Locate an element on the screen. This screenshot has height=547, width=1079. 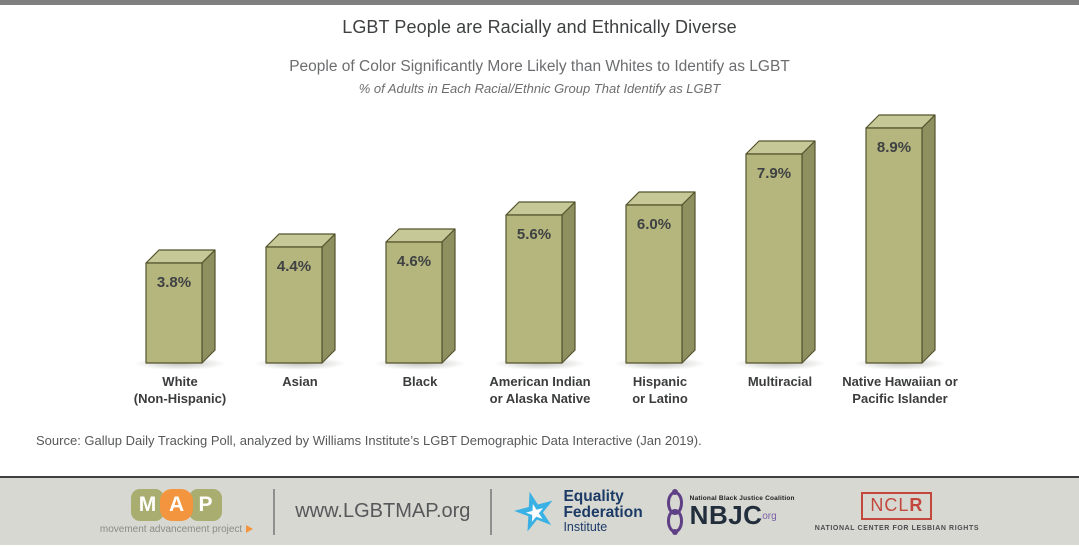
bar-value-label: 4.4% is located at coordinates (293, 266).